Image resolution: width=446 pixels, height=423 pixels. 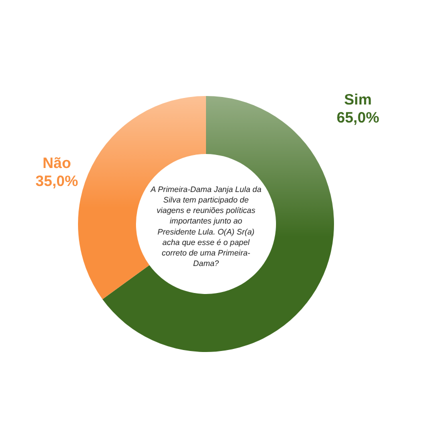 I want to click on text: A Primeira-Dama Janja Lula da Silva tem participado de viagens e reuniões políticas importantes junto ao Presidente Lula. O(A) Sr(a) acha que esse é o papel correto de uma Primeira- Dama?, so click(x=206, y=226).